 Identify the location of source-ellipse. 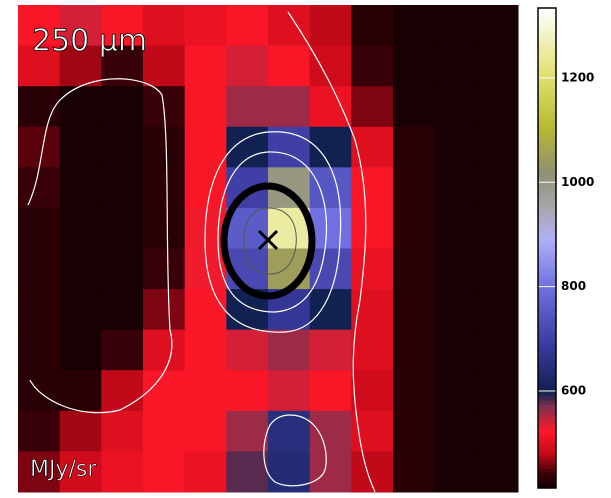
(268, 241).